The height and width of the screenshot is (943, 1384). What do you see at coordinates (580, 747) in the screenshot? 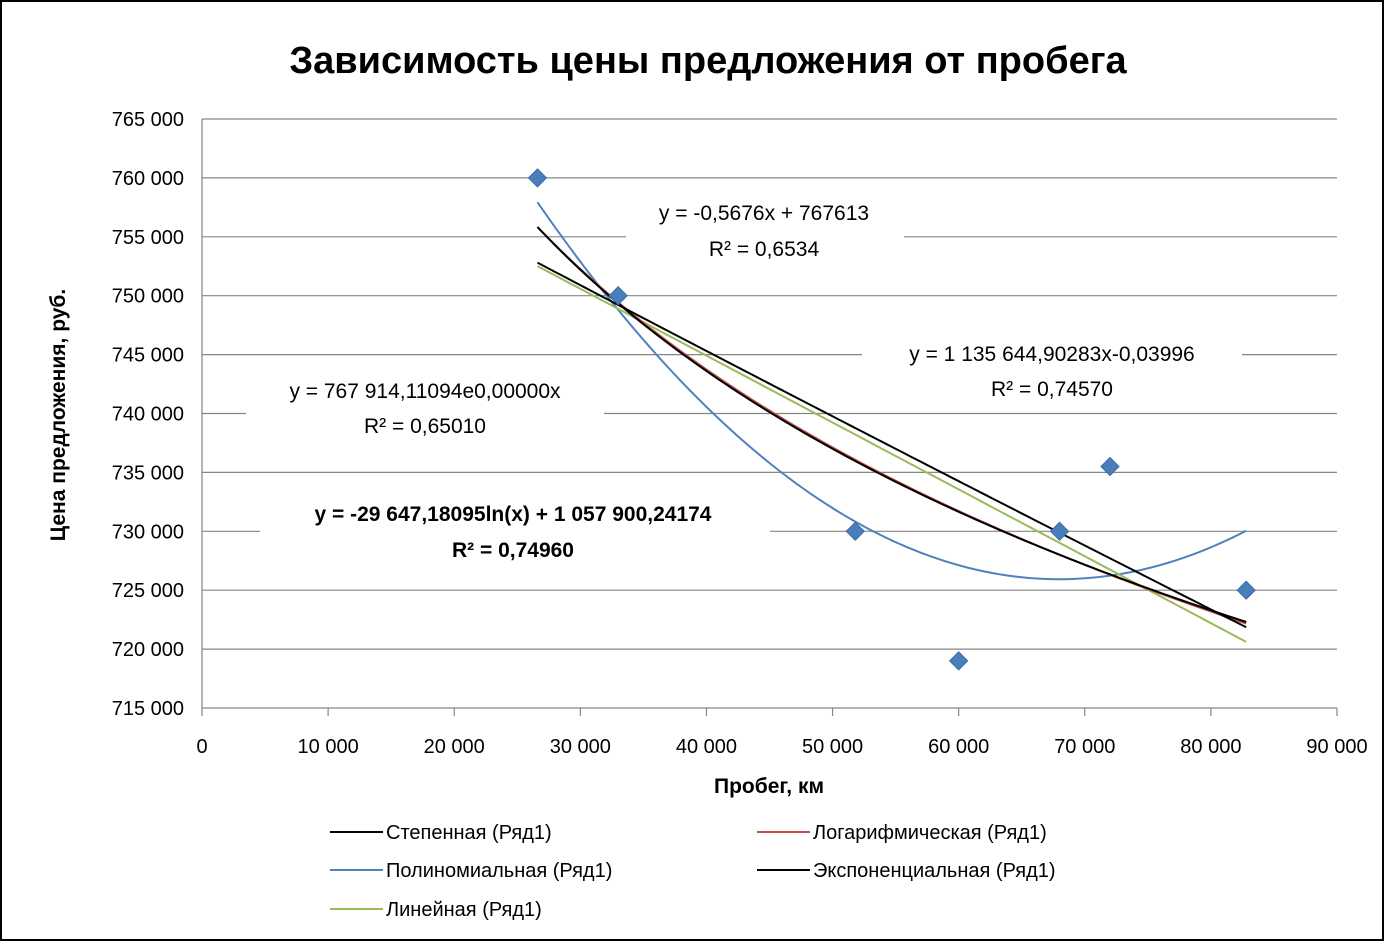
I see `x-tick-label: 30 000` at bounding box center [580, 747].